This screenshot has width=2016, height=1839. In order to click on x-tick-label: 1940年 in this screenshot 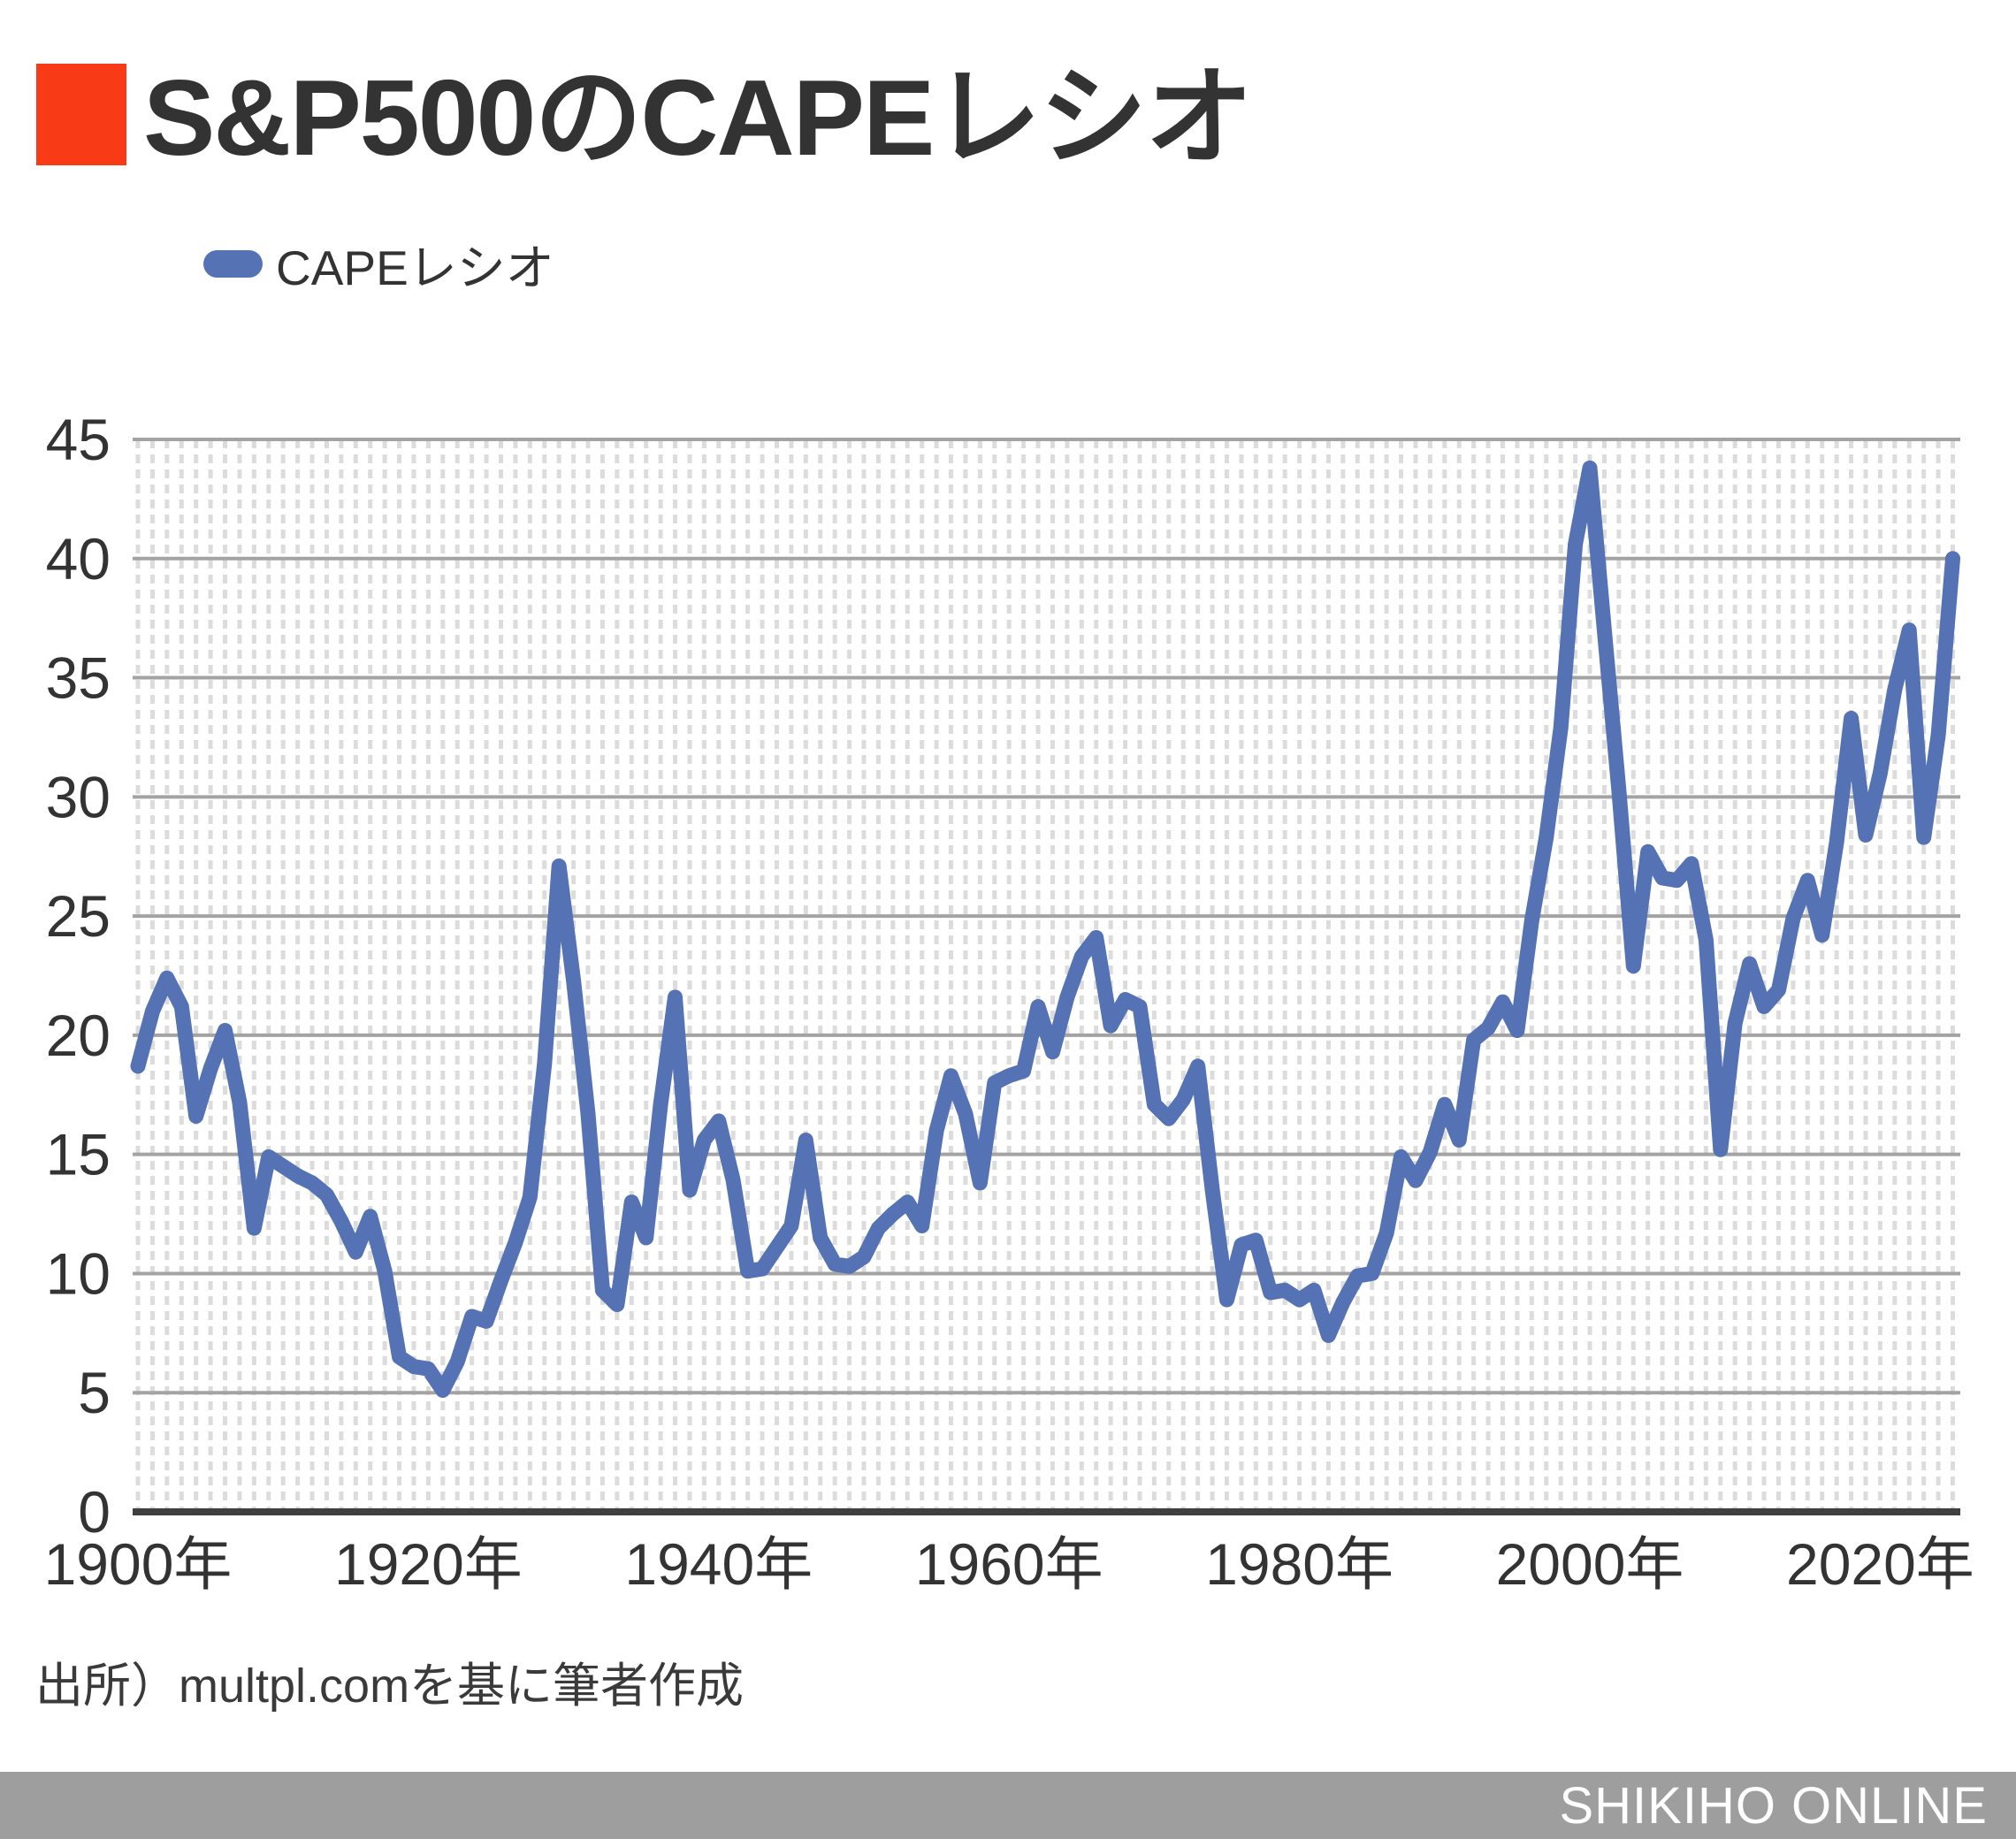, I will do `click(718, 1564)`.